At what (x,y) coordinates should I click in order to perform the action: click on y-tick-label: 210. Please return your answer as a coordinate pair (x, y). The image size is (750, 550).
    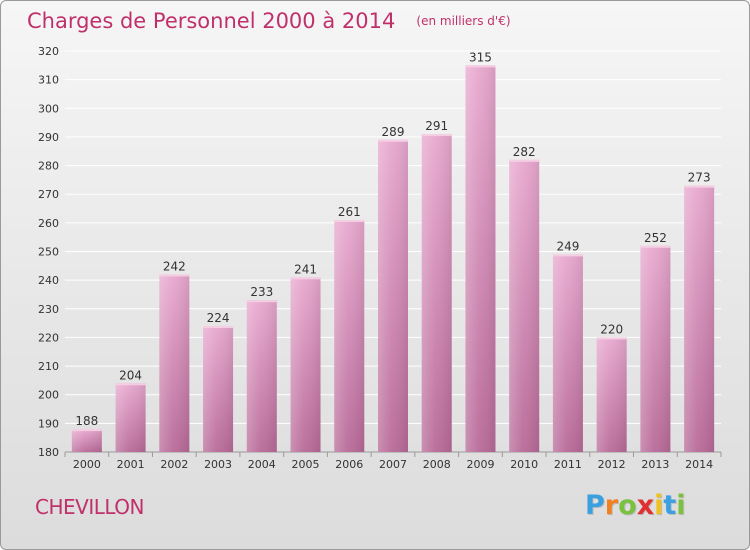
    Looking at the image, I should click on (48, 366).